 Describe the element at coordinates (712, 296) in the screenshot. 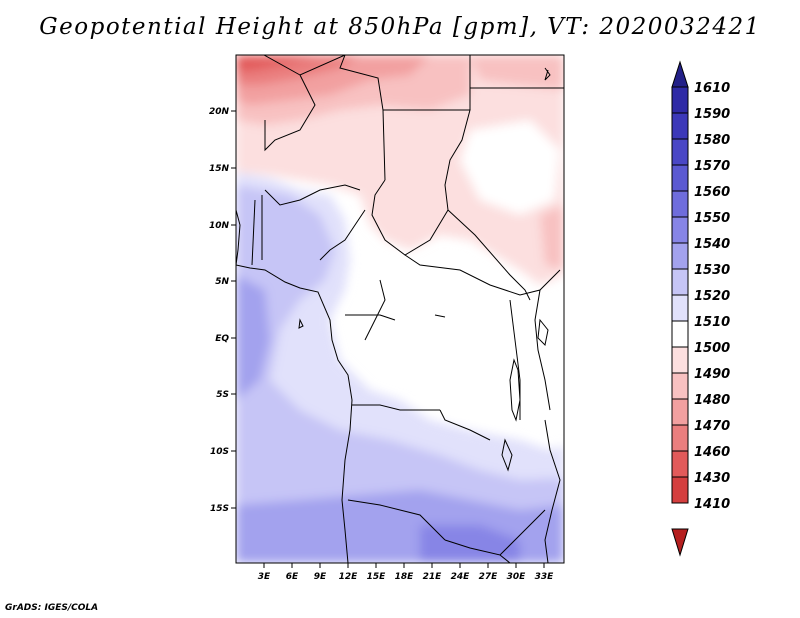

I see `colorbar-label: 1520` at that location.